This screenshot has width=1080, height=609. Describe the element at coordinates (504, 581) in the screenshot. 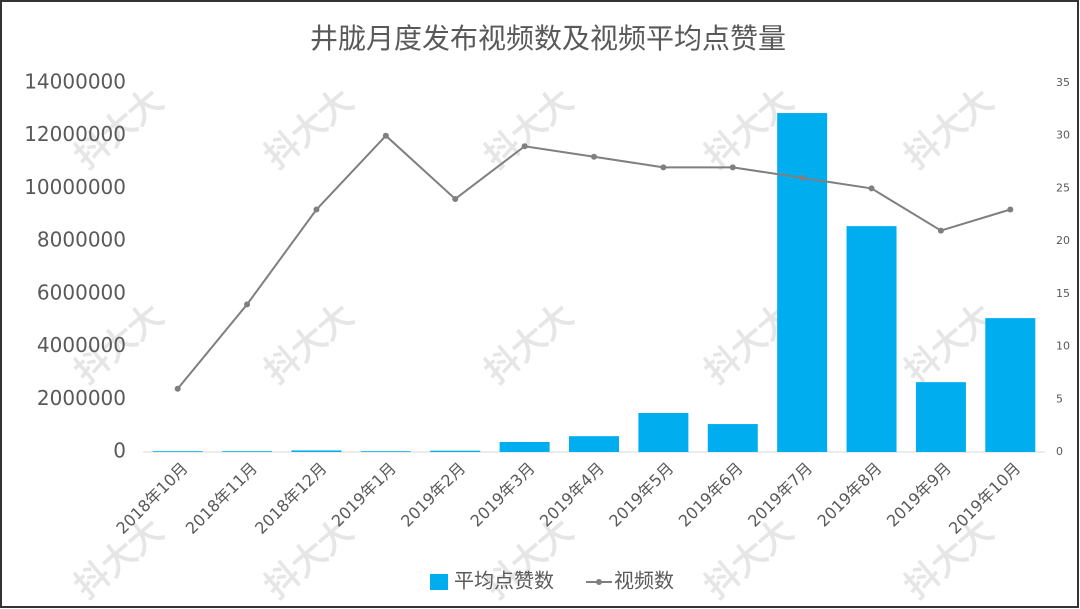

I see `legend-label: 平均点赞数` at that location.